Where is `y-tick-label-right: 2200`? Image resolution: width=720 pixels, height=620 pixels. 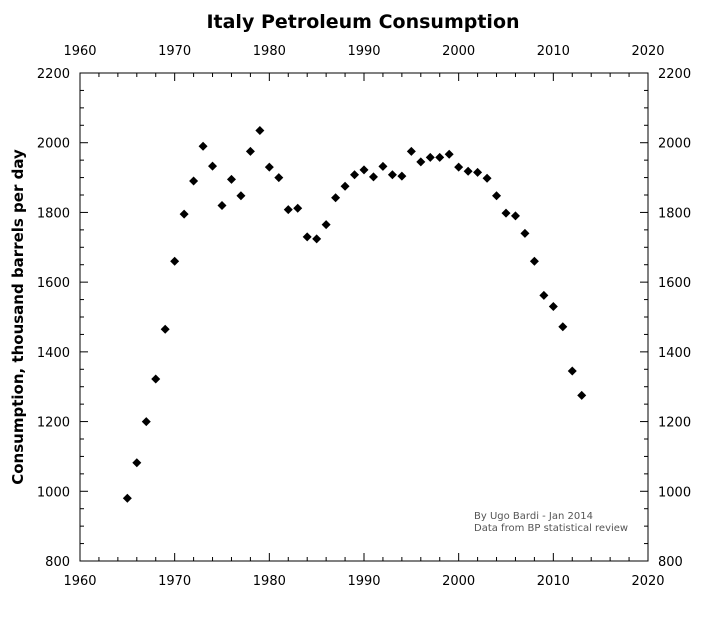
y-tick-label-right: 2200 is located at coordinates (674, 74).